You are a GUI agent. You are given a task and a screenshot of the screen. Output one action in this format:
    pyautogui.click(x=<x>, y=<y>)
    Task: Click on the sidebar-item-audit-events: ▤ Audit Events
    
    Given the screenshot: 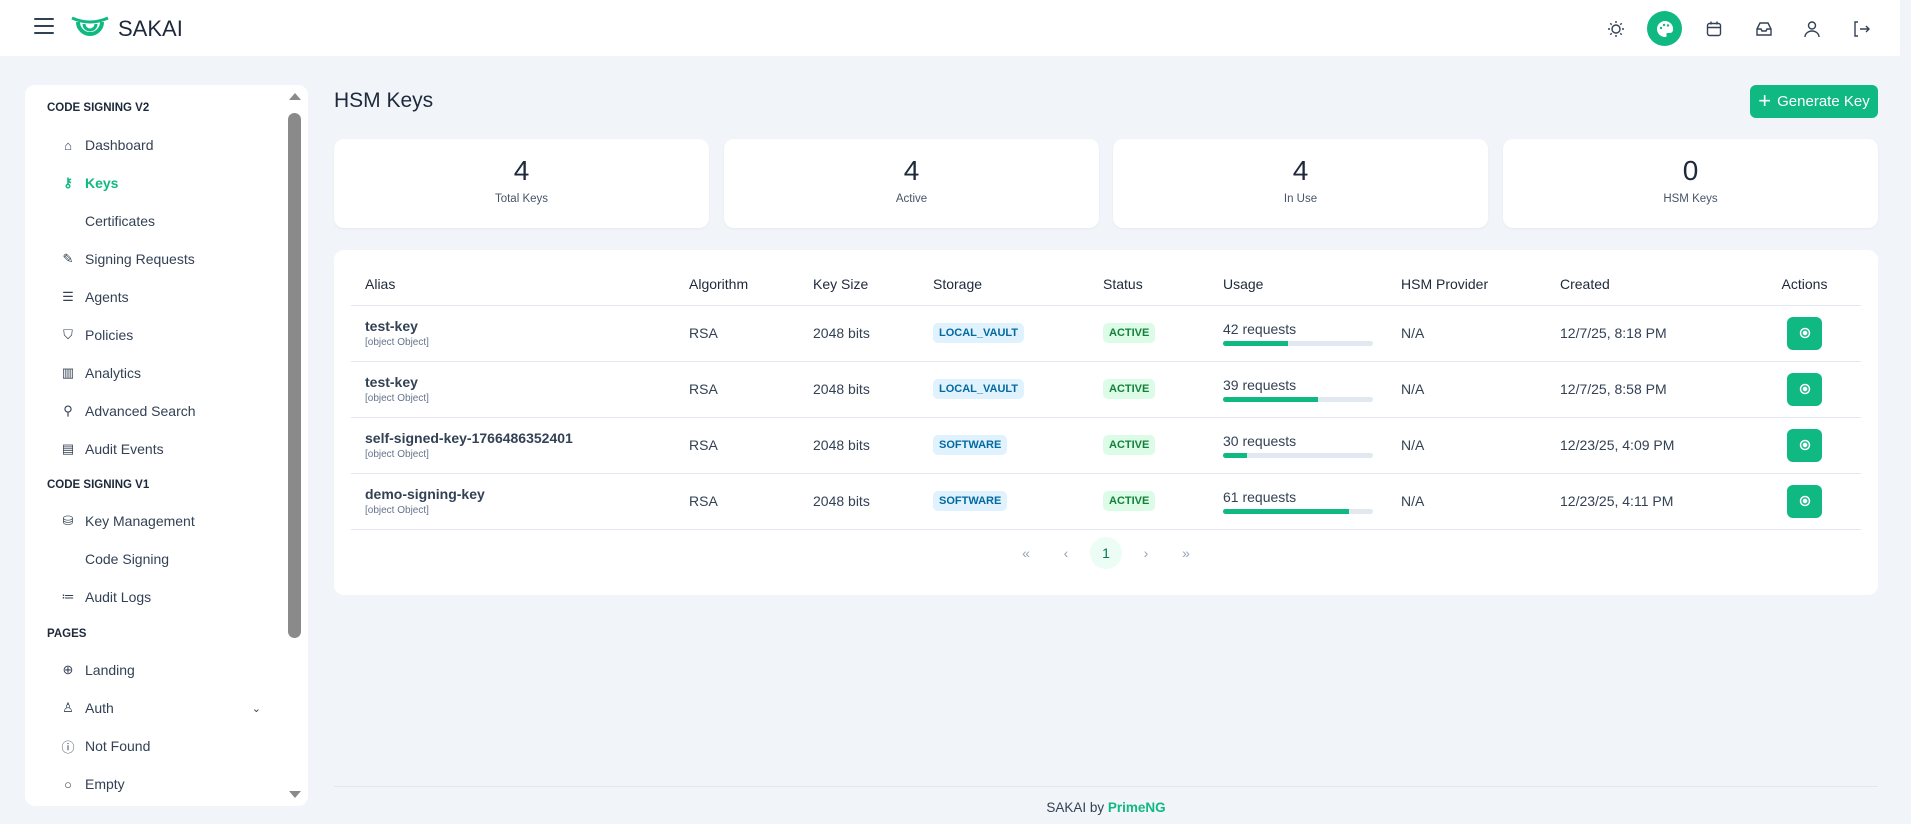 What is the action you would take?
    pyautogui.click(x=171, y=449)
    